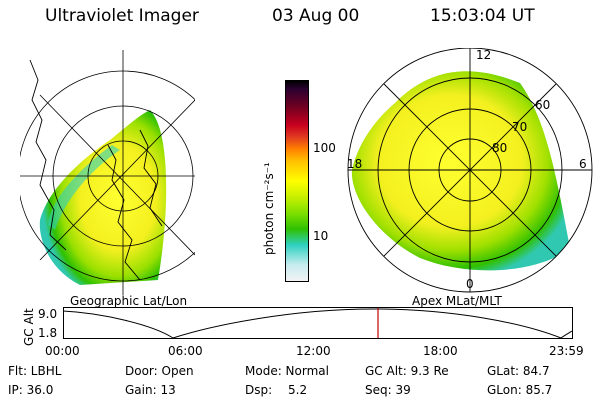  Describe the element at coordinates (62, 351) in the screenshot. I see `timeline-x-tick-0000: 00:00` at that location.